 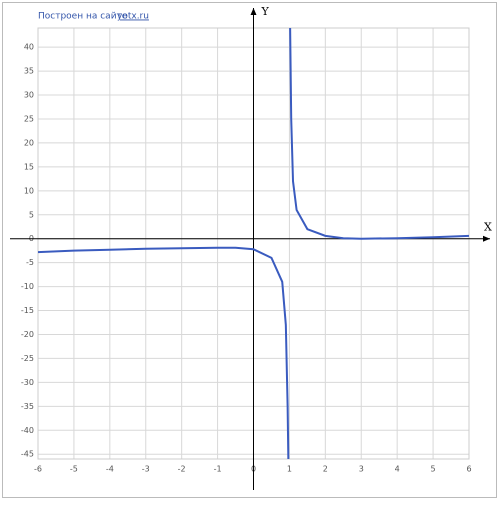 I want to click on x-tick-label: 3, so click(x=361, y=469).